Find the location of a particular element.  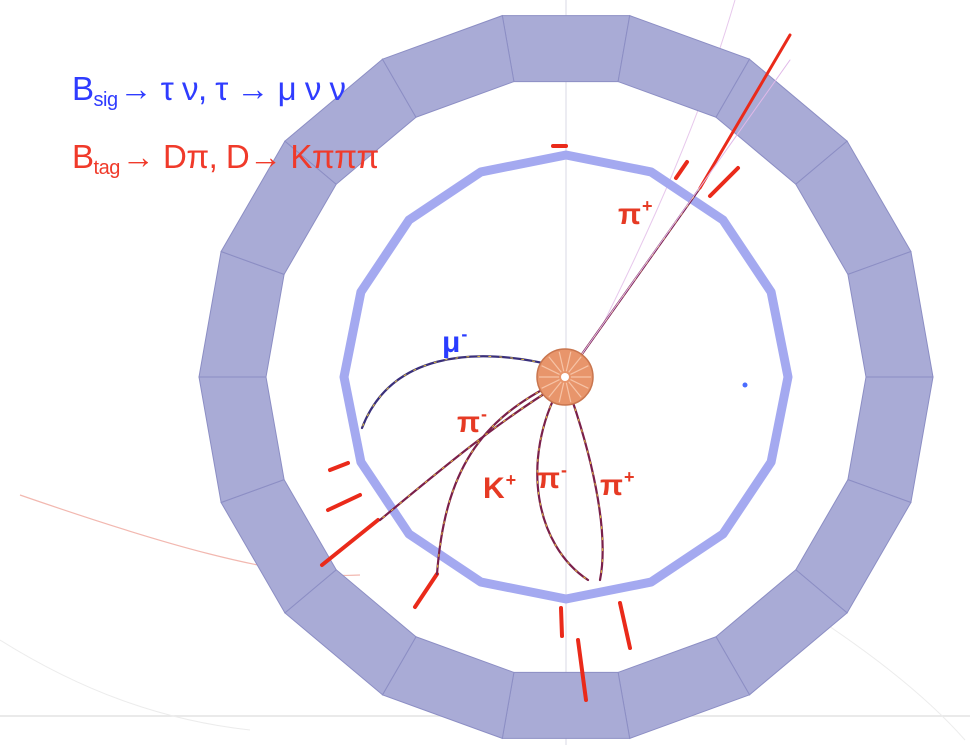

label-k-plus: K+ is located at coordinates (500, 487).